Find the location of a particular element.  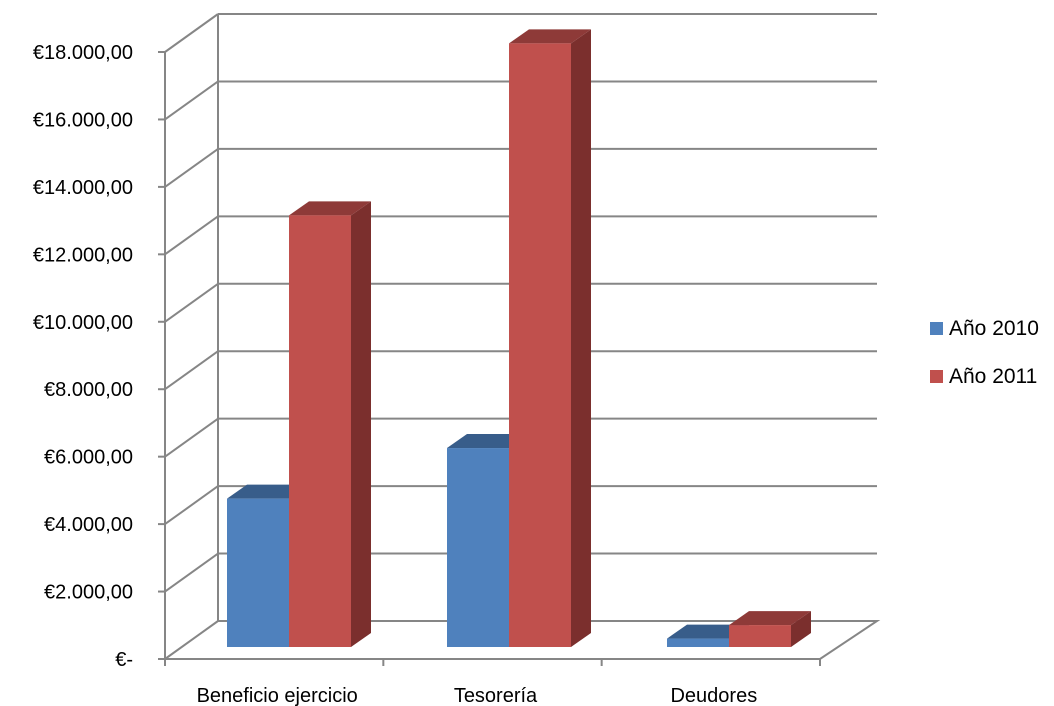

y-tick-label: €2.000,00 is located at coordinates (88, 593).